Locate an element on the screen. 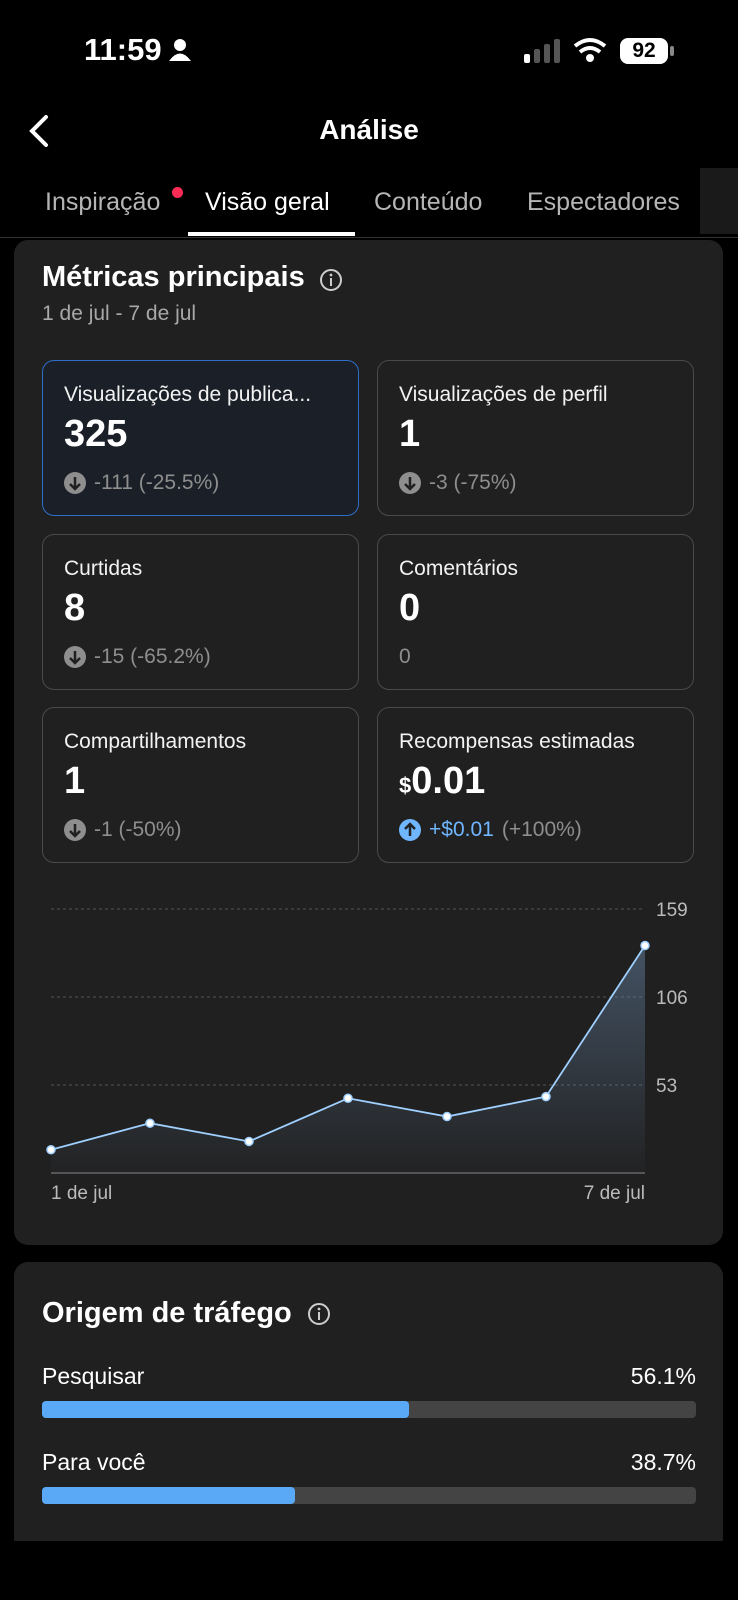 The width and height of the screenshot is (738, 1600). y-tick-label: 159 is located at coordinates (672, 910).